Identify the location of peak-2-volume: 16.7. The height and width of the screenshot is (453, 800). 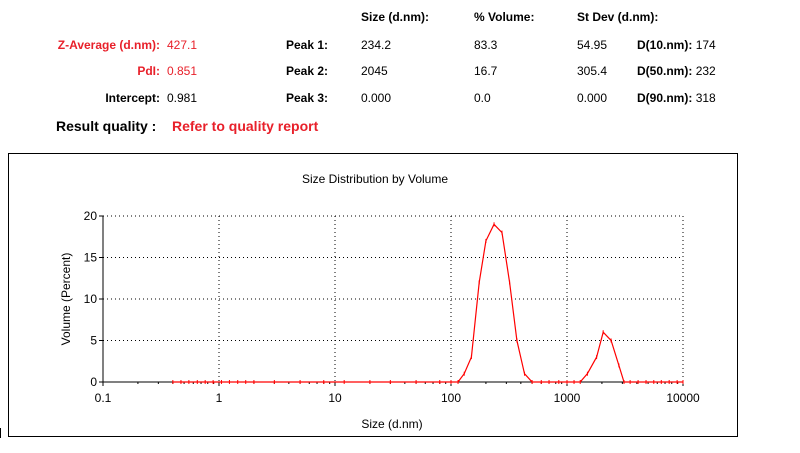
(486, 71).